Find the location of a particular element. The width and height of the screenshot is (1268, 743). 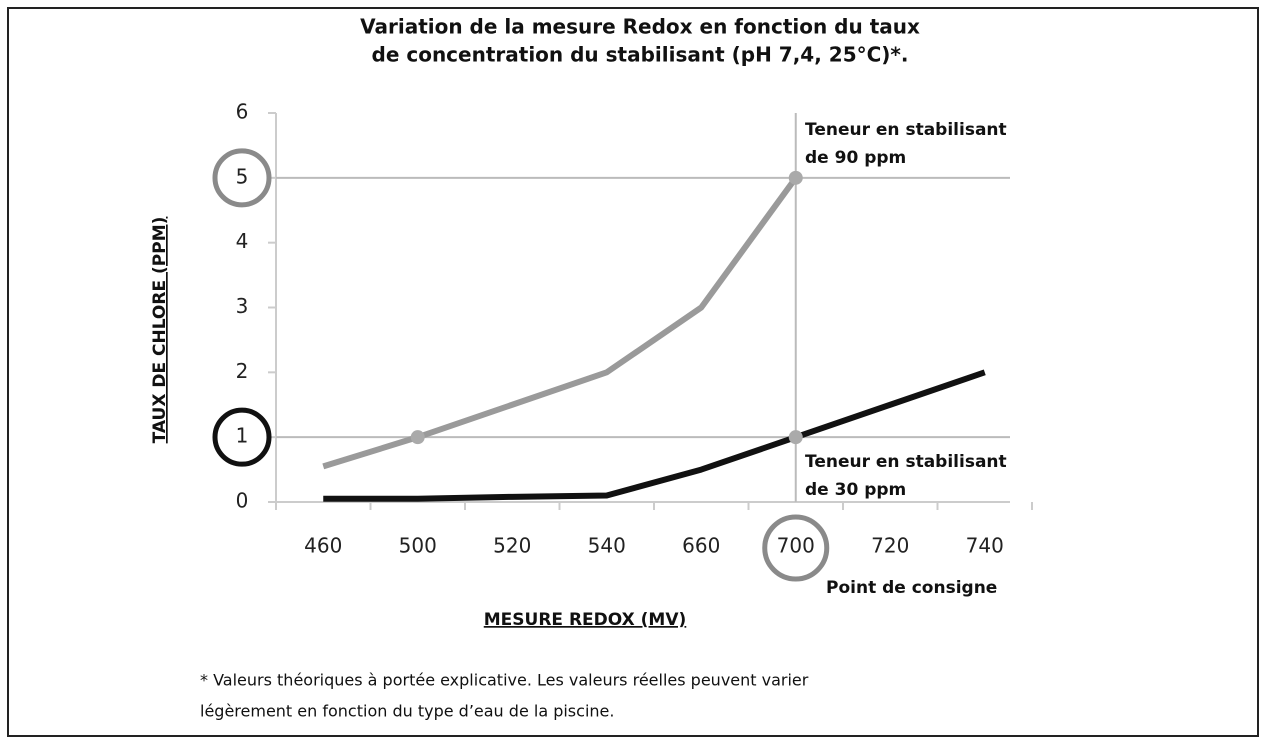

x-tick-label: 500 is located at coordinates (418, 546).